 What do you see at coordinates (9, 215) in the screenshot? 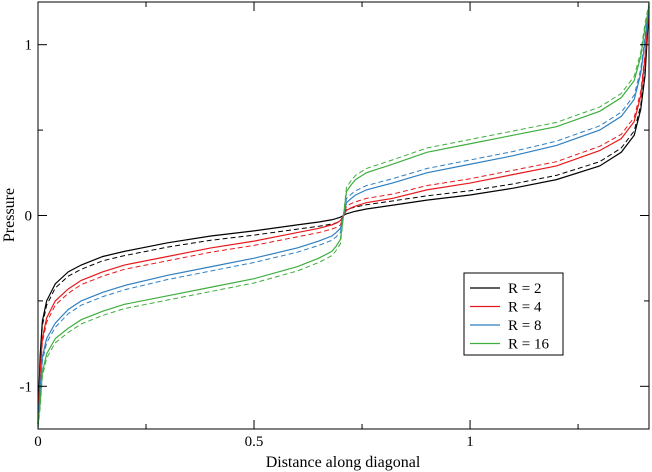
I see `y-axis-label: Pressure` at bounding box center [9, 215].